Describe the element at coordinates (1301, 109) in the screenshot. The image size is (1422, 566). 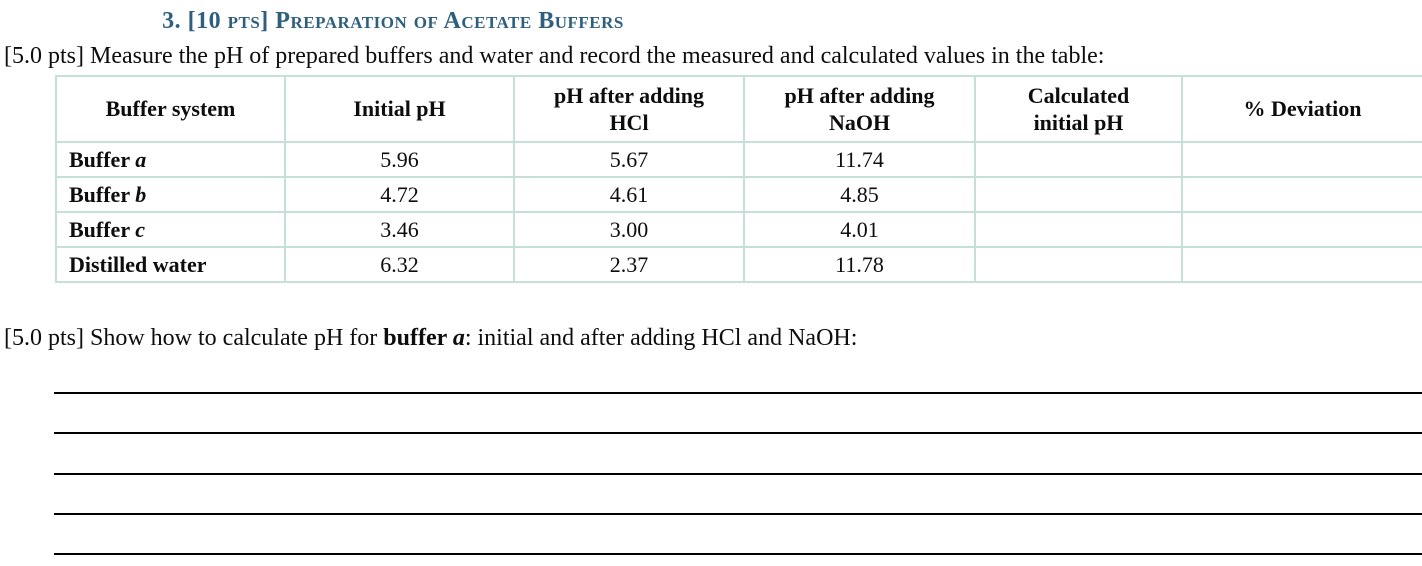
I see `header-percent-deviation: % Deviation` at that location.